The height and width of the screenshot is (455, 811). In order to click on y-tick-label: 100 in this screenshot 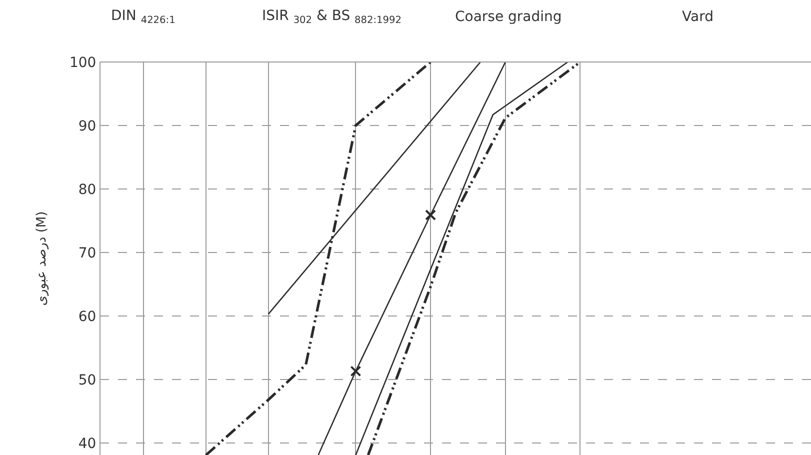, I will do `click(82, 62)`.